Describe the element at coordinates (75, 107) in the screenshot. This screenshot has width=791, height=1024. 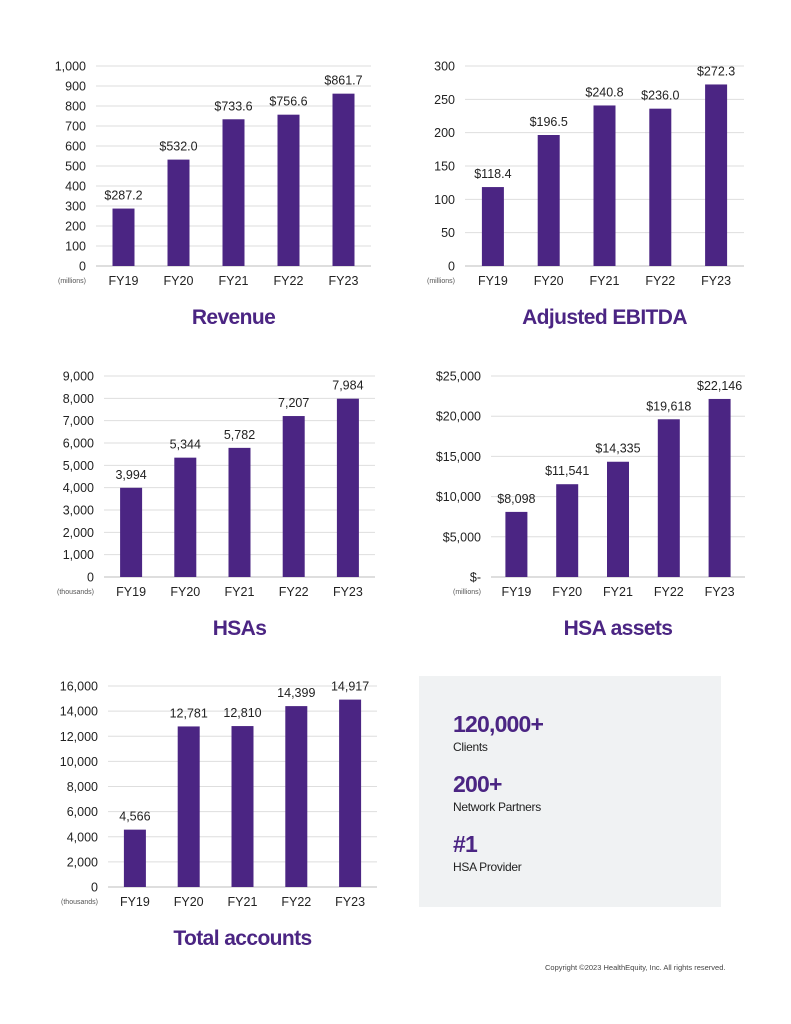
I see `y-tick-label: 800` at that location.